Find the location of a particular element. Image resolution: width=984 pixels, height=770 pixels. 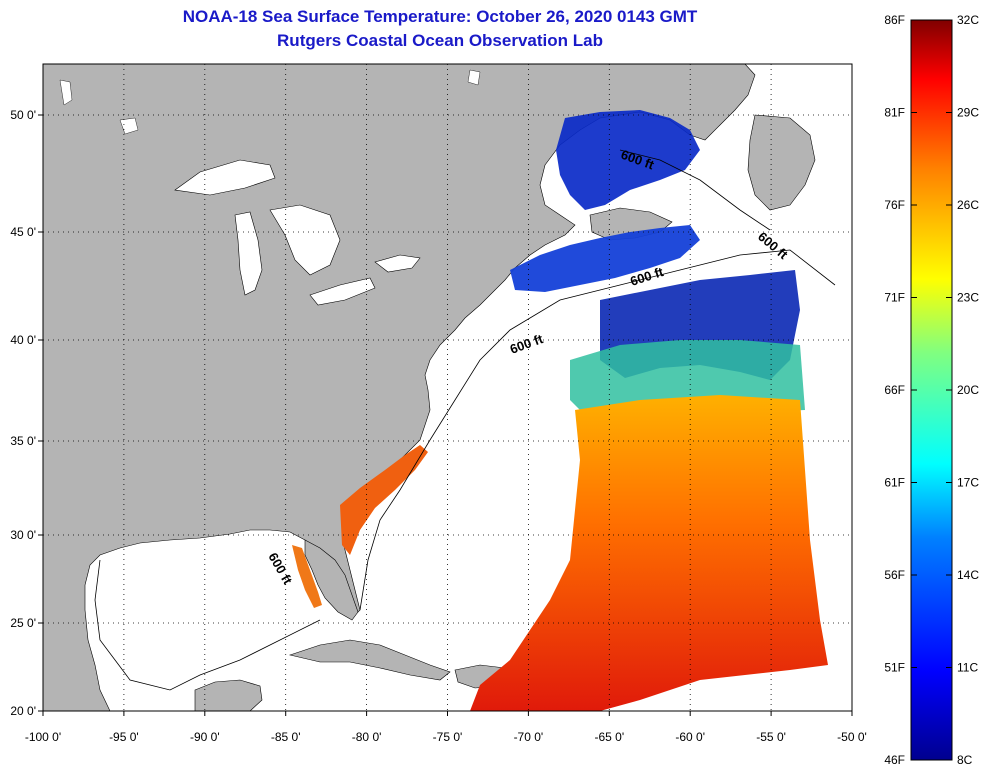

y-tick-label: 50 0' is located at coordinates (23, 115).